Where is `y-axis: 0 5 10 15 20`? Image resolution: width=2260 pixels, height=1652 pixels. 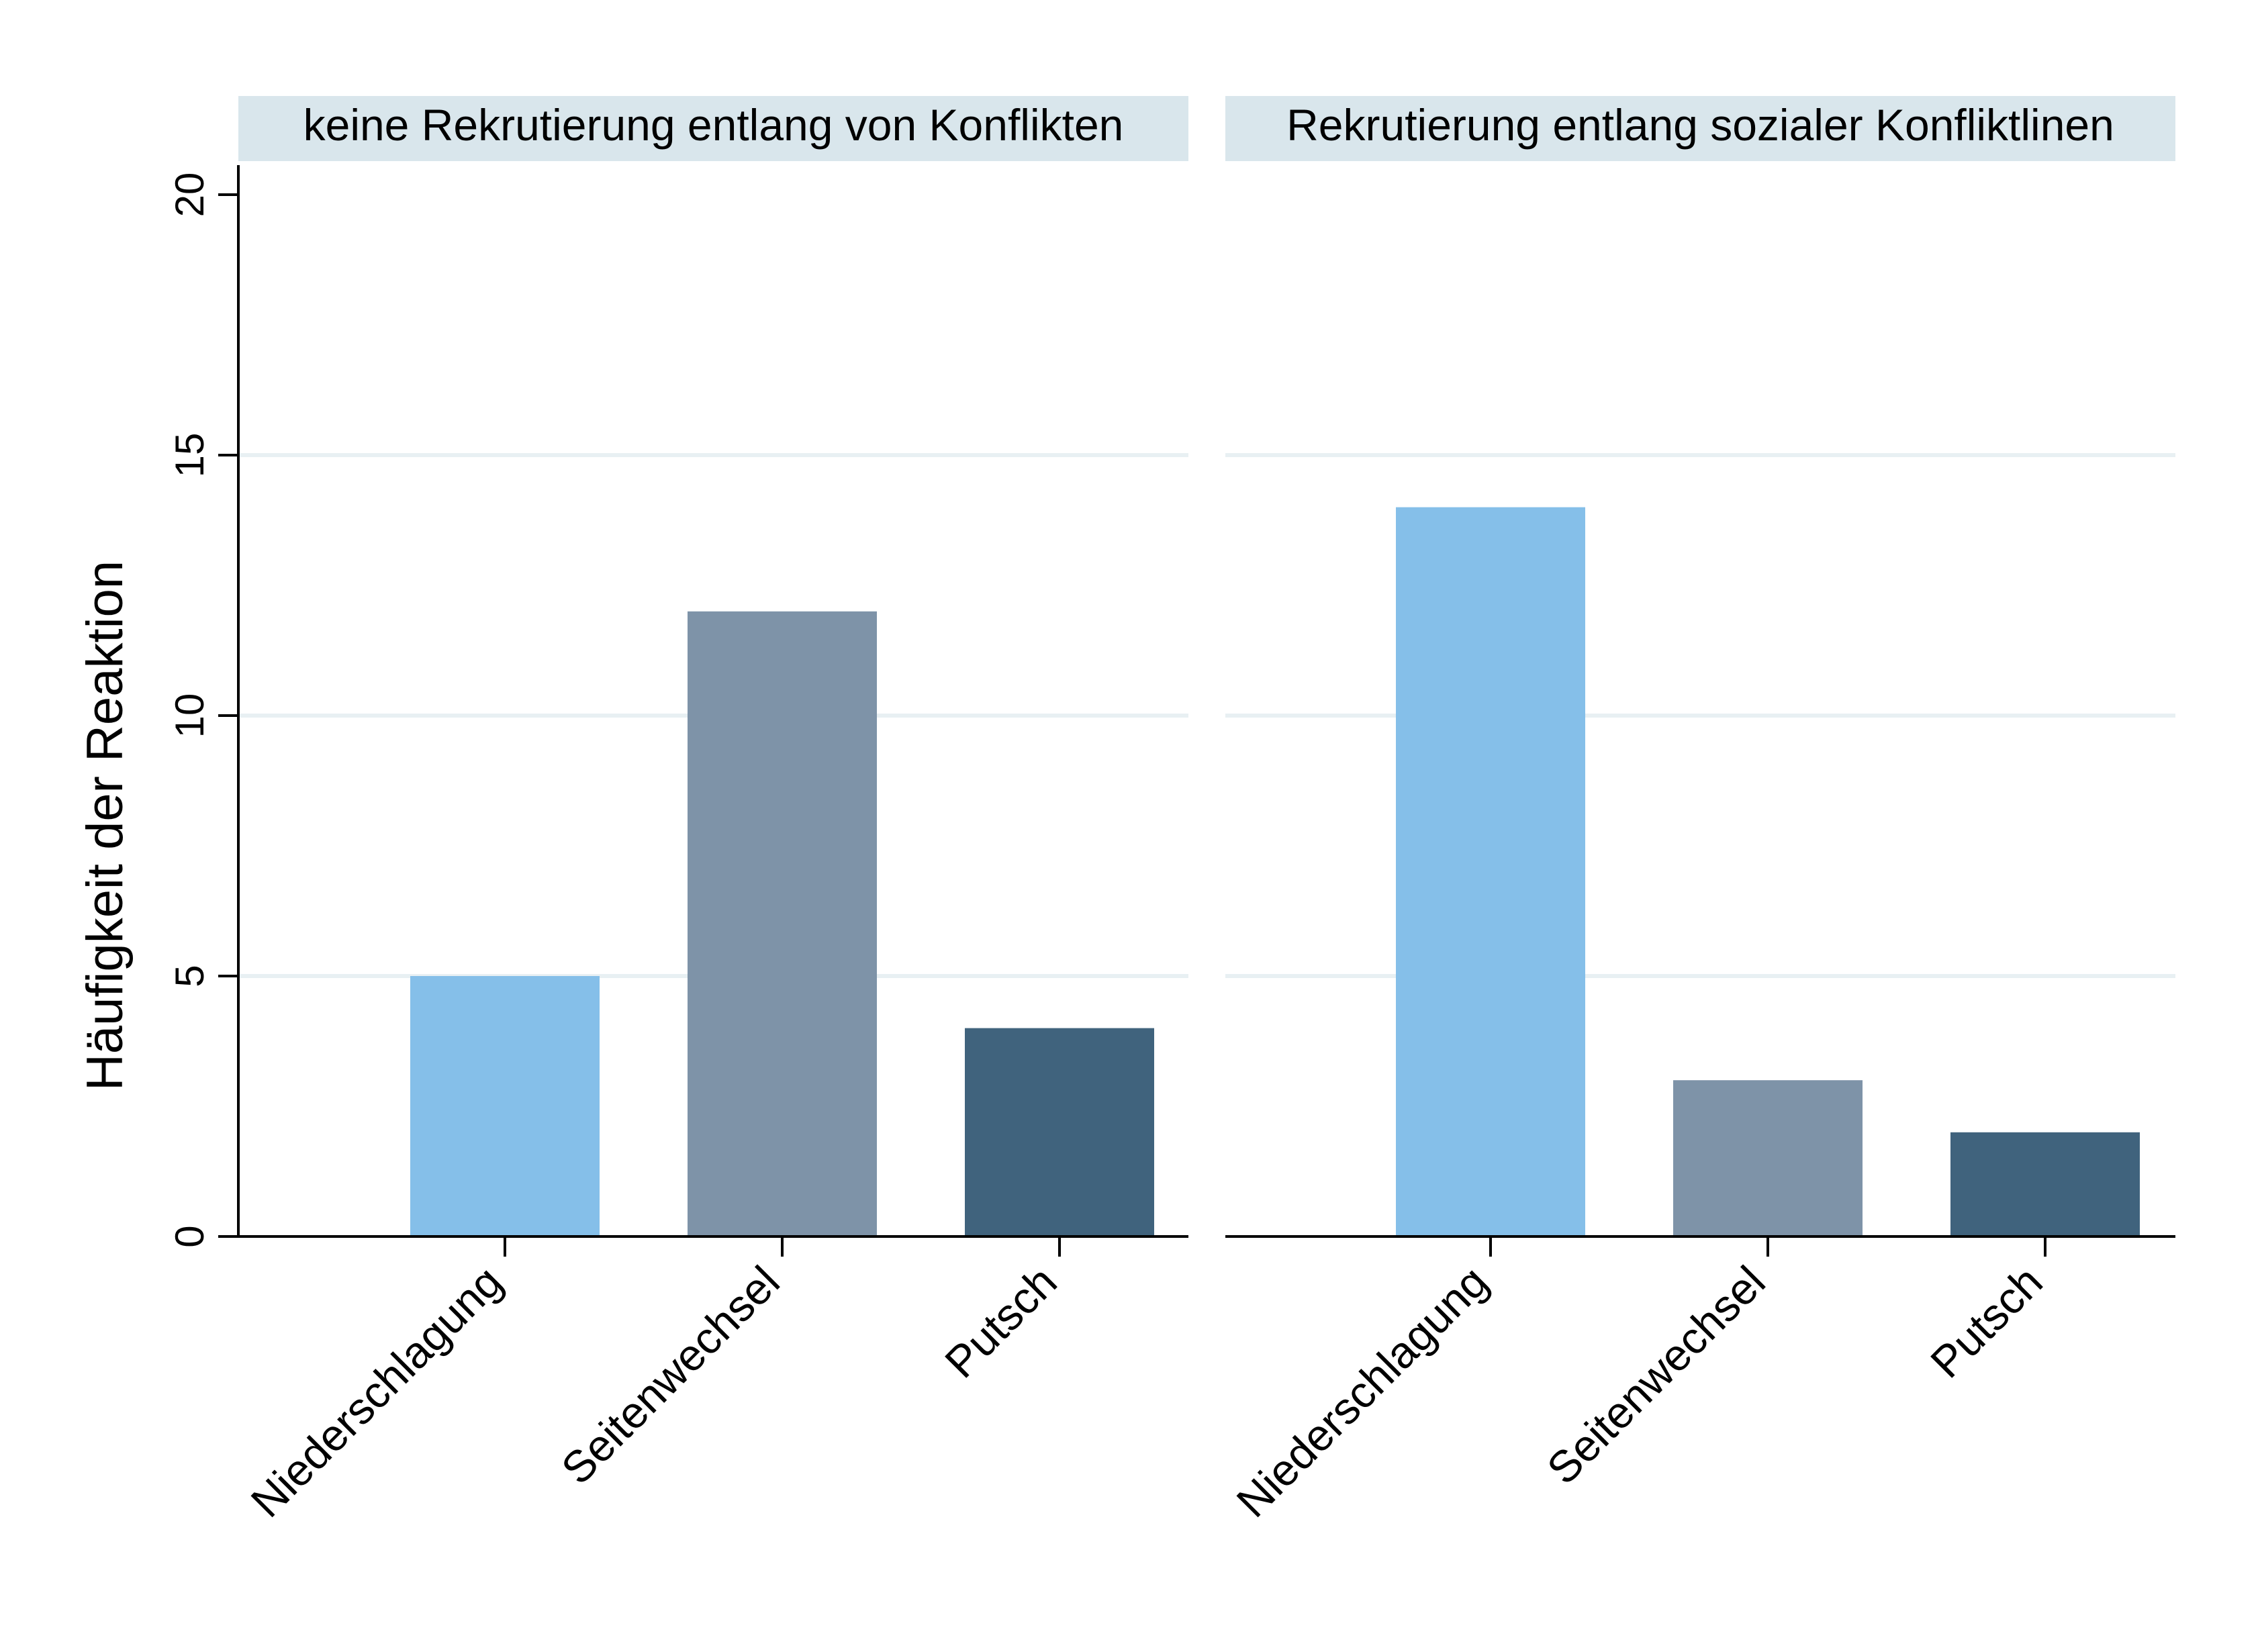 y-axis: 0 5 10 15 20 is located at coordinates (204, 707).